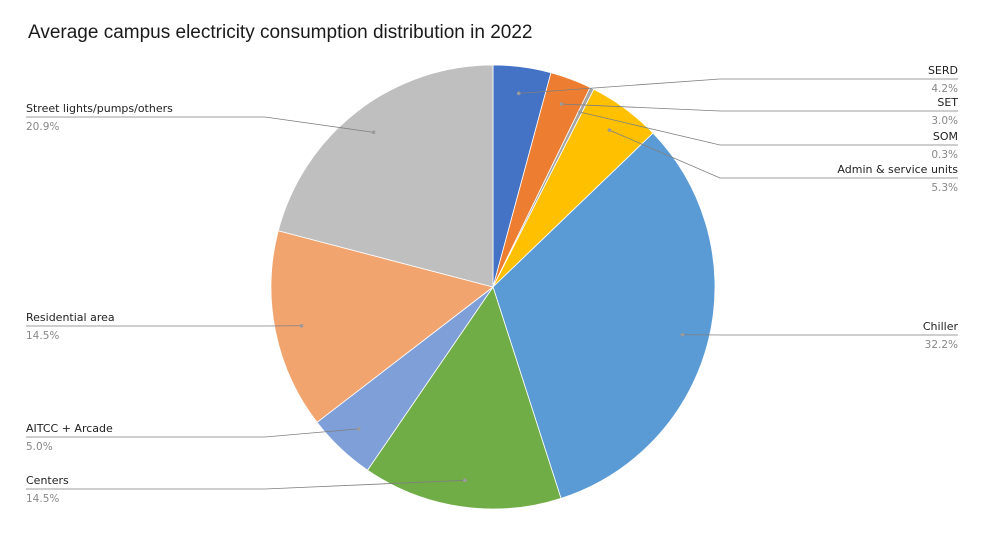 This screenshot has width=986, height=535. I want to click on pie-slice-centers, so click(464, 398).